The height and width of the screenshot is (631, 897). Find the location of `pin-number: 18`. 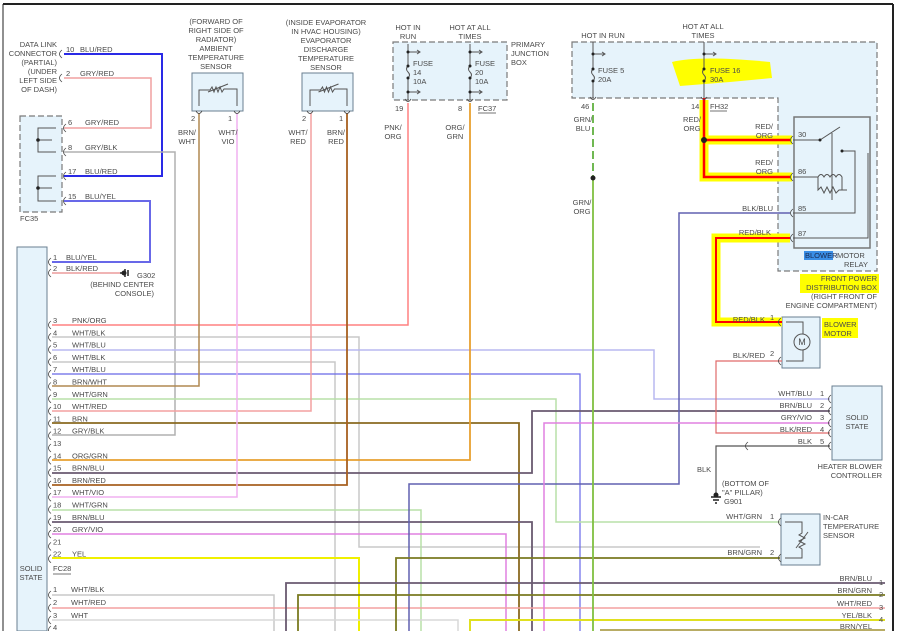

pin-number: 18 is located at coordinates (57, 505).